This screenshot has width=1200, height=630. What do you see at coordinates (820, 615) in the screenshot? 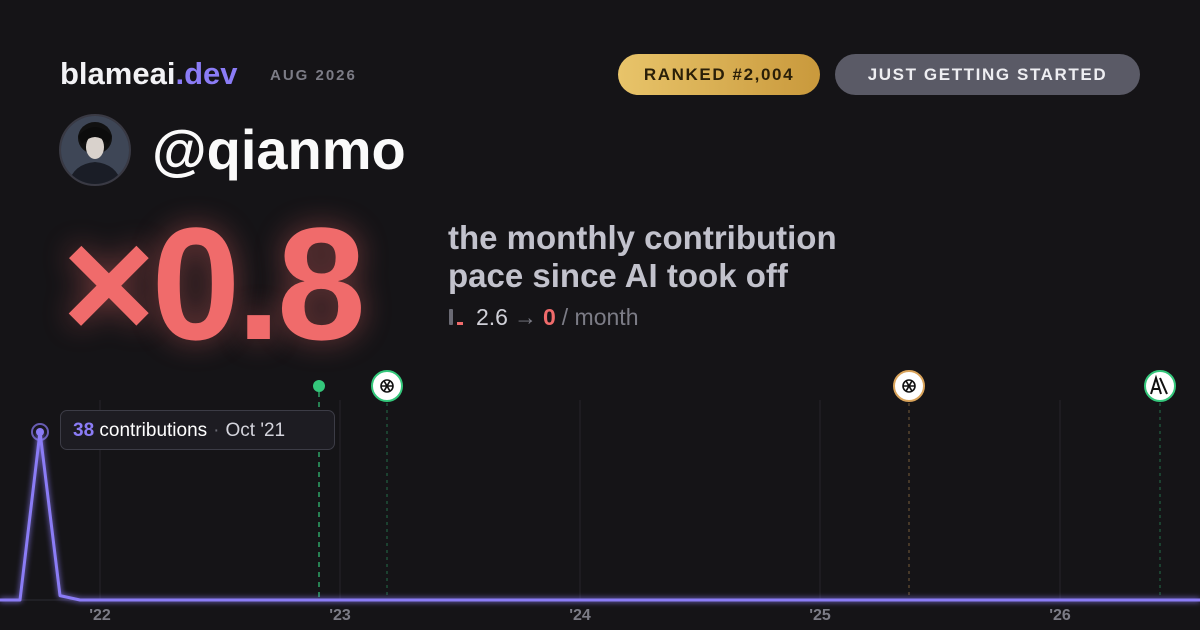
I see `x-tick-label: '25` at bounding box center [820, 615].